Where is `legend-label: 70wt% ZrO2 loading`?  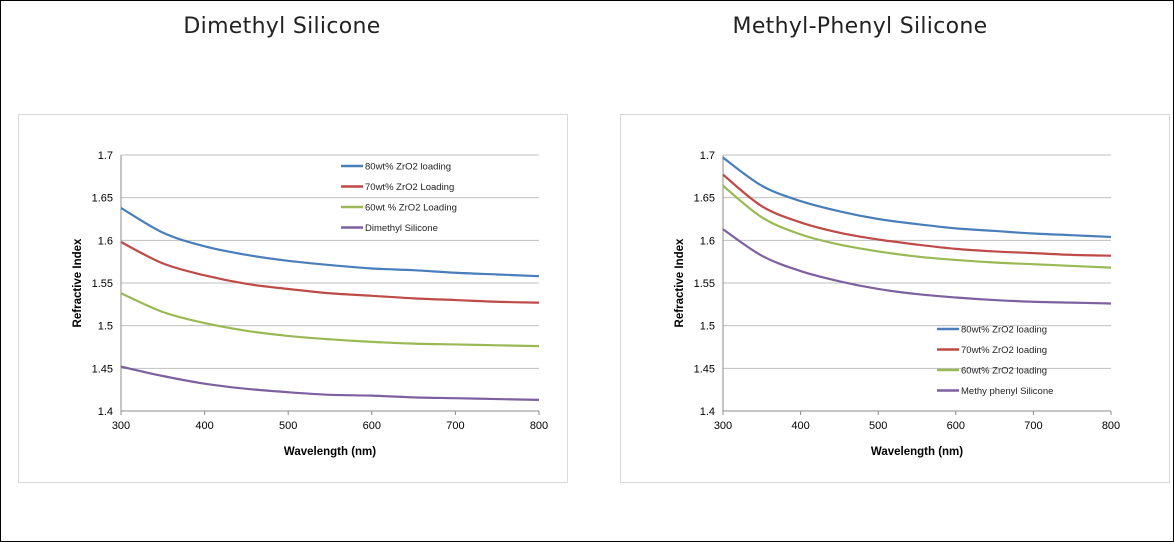 legend-label: 70wt% ZrO2 loading is located at coordinates (1004, 350).